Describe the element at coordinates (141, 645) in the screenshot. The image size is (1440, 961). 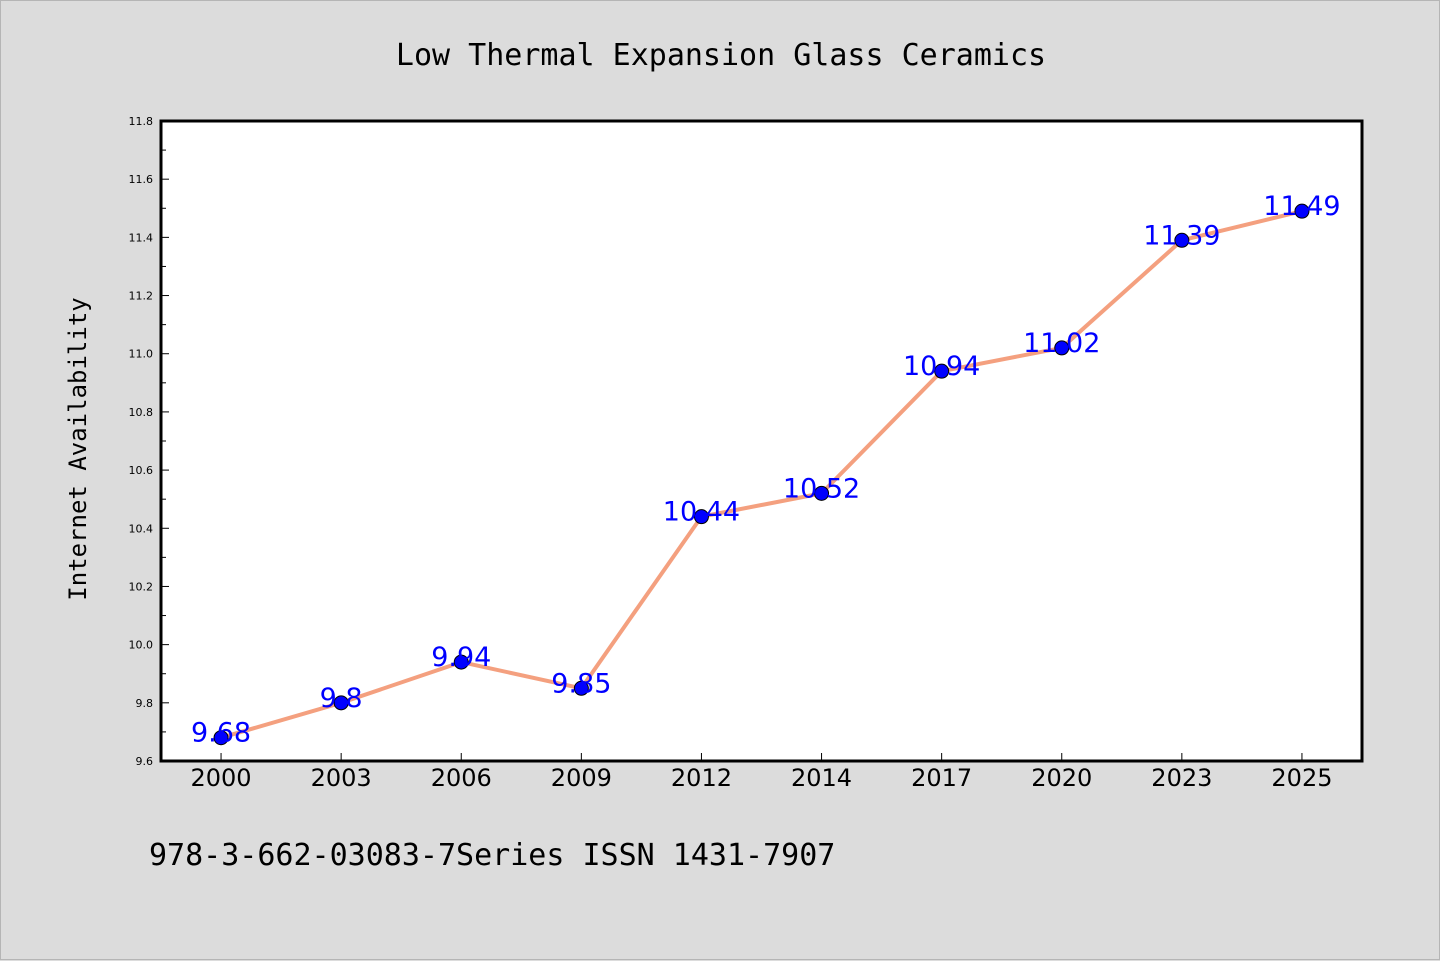
I see `y-tick-label: 10.0` at that location.